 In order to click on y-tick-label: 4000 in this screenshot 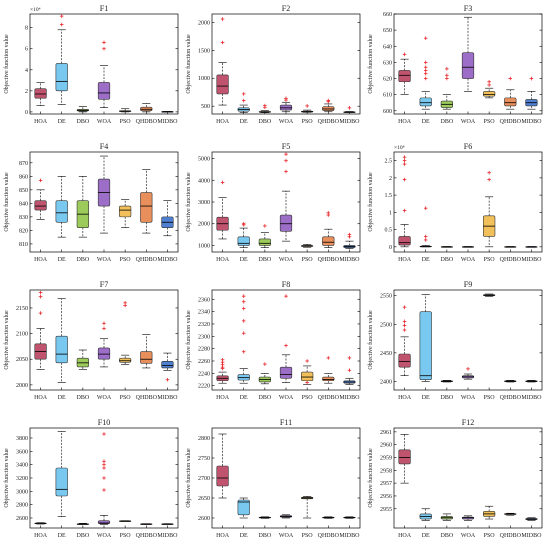, I will do `click(204, 181)`.